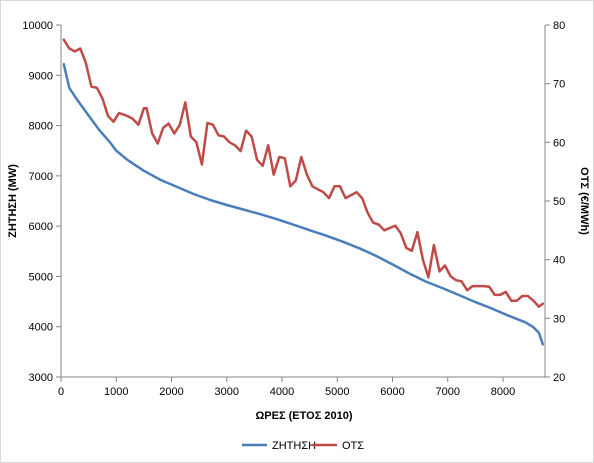  What do you see at coordinates (559, 378) in the screenshot?
I see `y2-tick-label: 20` at bounding box center [559, 378].